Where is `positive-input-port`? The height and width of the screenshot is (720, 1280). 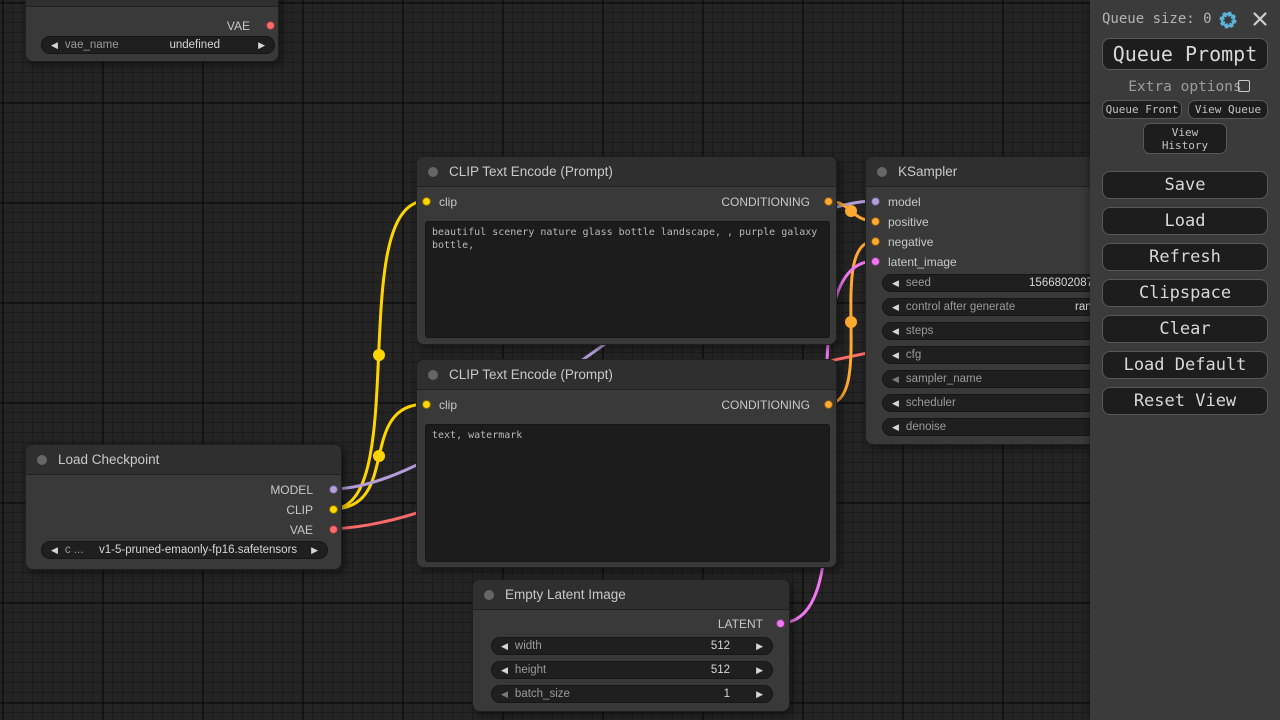
positive-input-port is located at coordinates (875, 221).